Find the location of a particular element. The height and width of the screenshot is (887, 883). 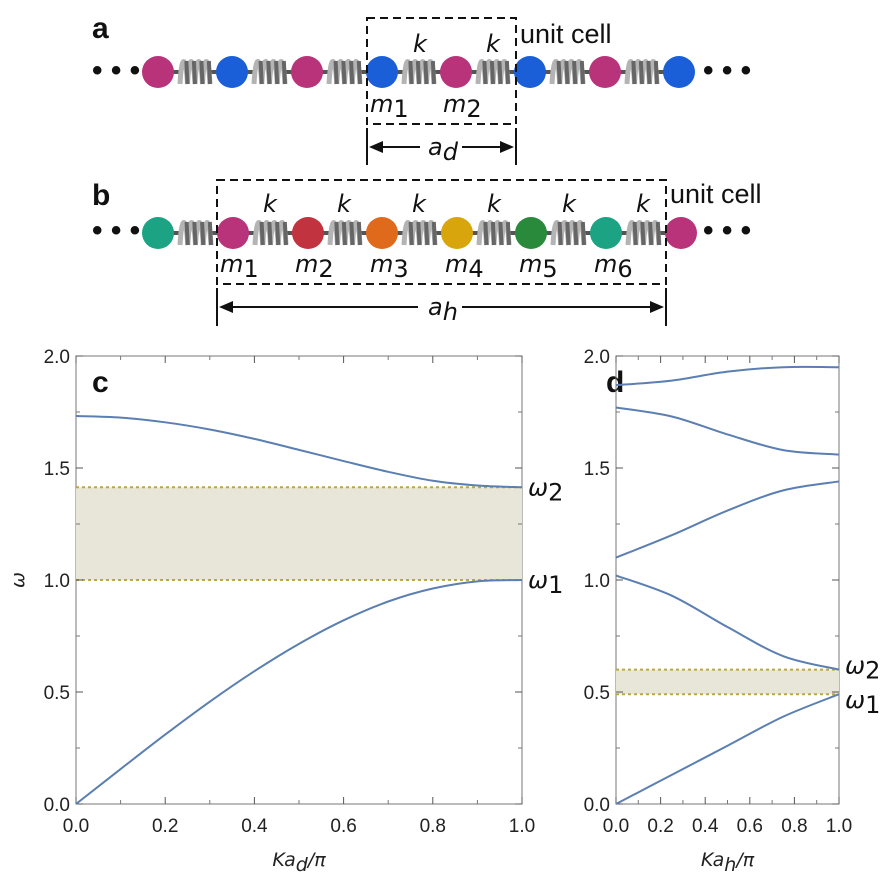

xaxis-label-d: Kah/π is located at coordinates (728, 862).